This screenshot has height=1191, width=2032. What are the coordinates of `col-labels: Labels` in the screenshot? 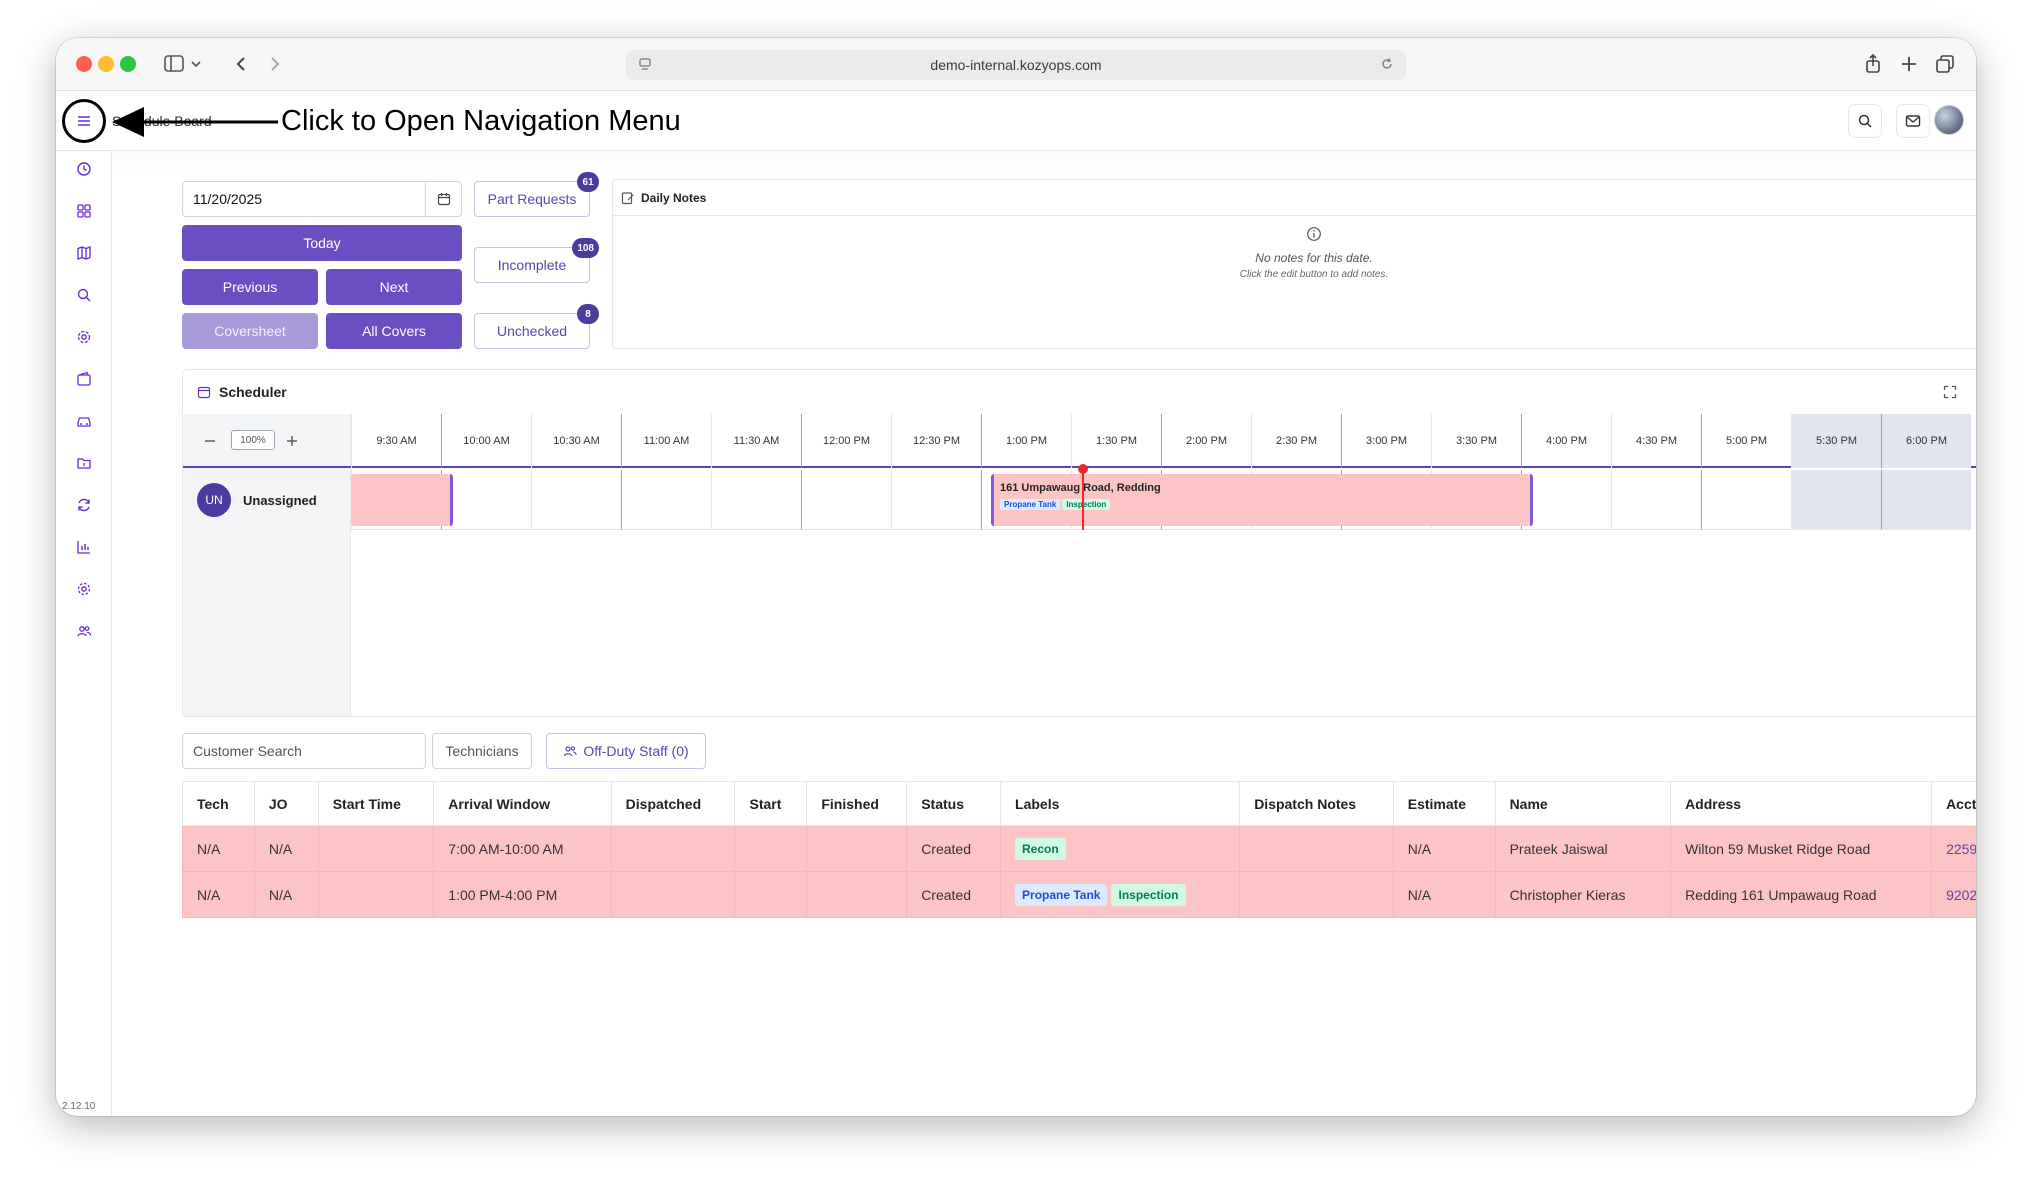 It's located at (1120, 803).